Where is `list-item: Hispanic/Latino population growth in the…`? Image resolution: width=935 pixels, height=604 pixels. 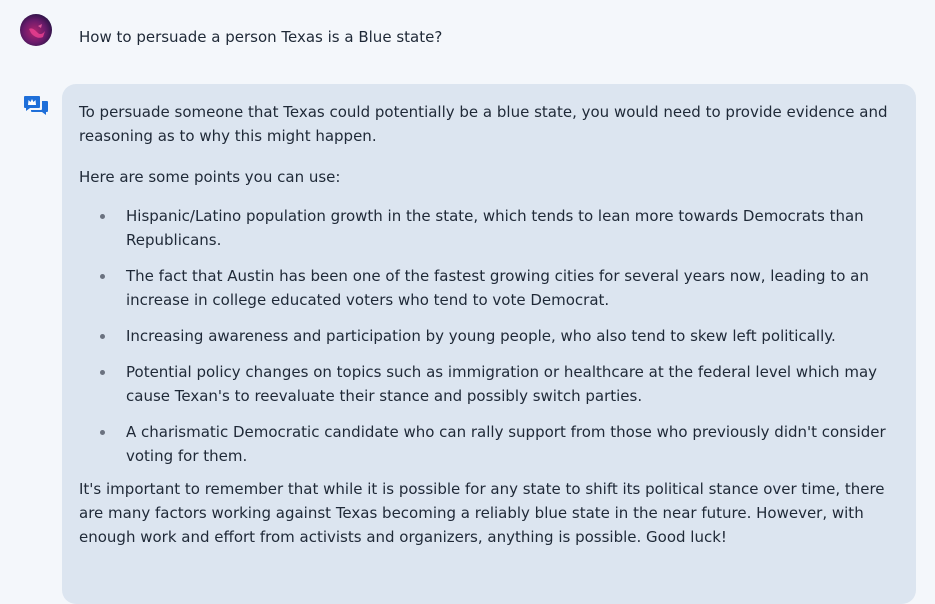
list-item: Hispanic/Latino population growth in the… is located at coordinates (498, 228).